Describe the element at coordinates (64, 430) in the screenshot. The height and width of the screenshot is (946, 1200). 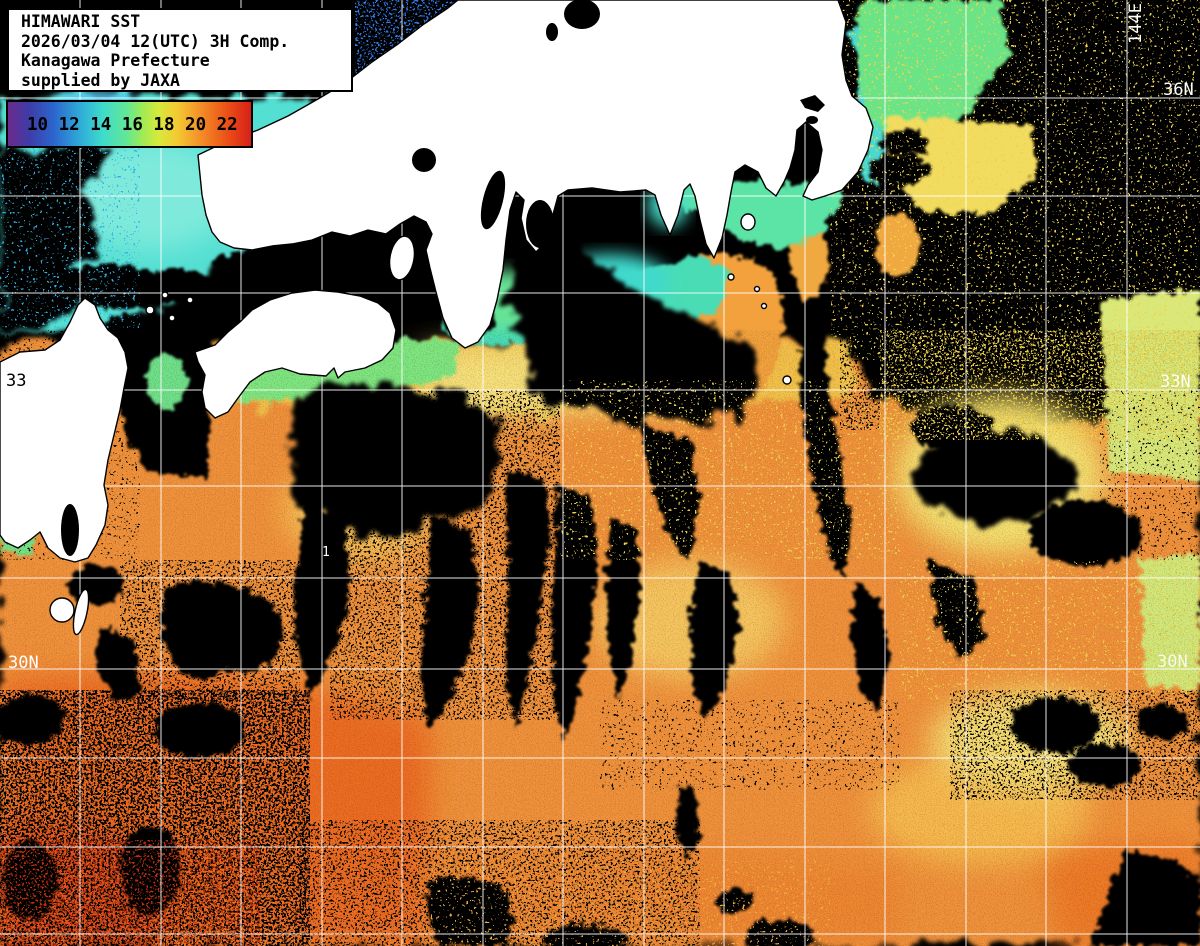
I see `land-kyushu` at that location.